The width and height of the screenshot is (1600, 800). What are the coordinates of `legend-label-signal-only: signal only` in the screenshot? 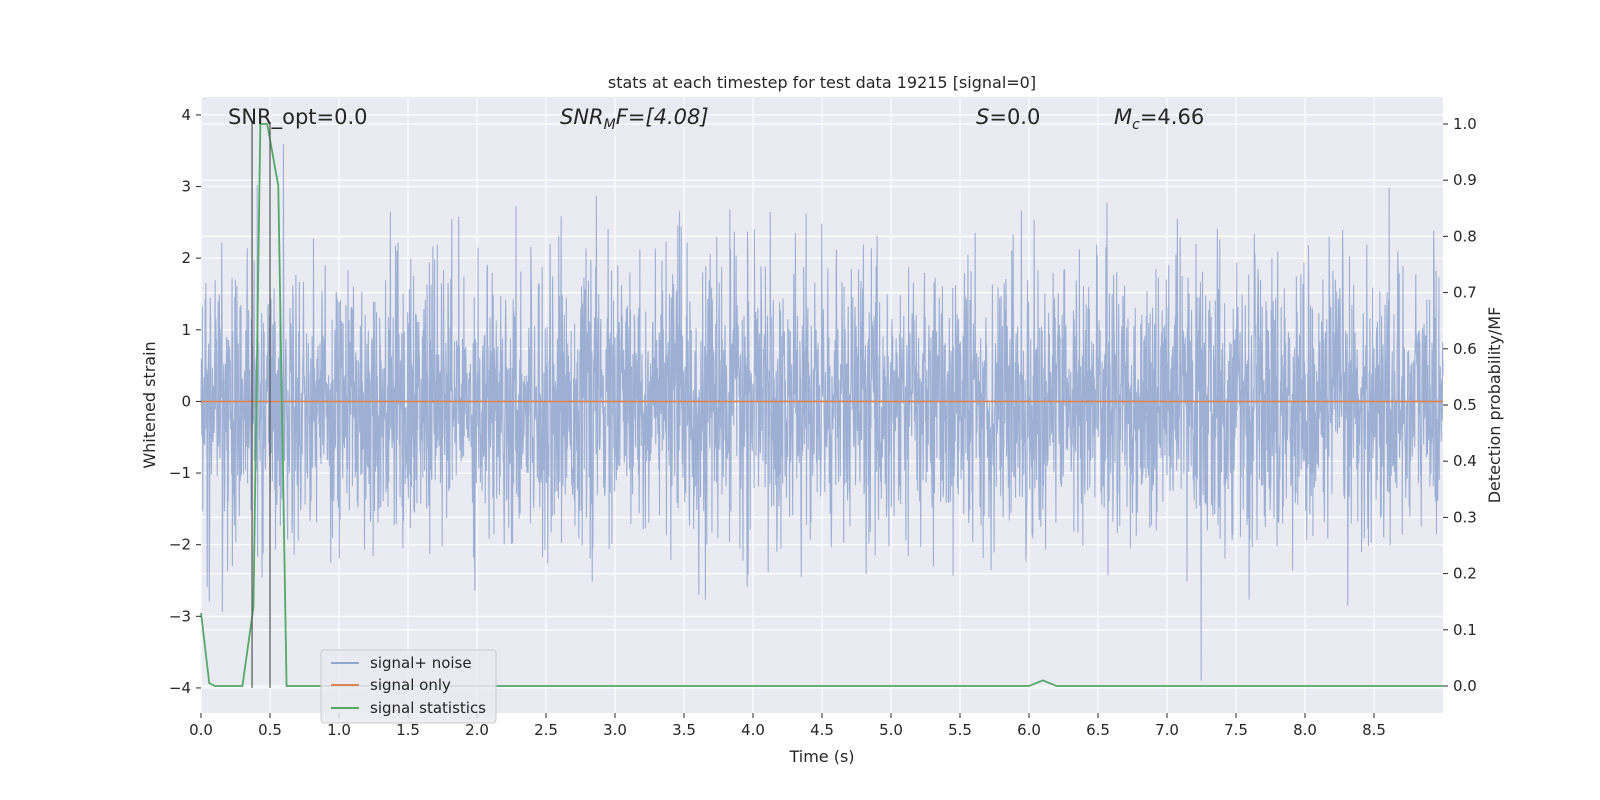 It's located at (410, 685).